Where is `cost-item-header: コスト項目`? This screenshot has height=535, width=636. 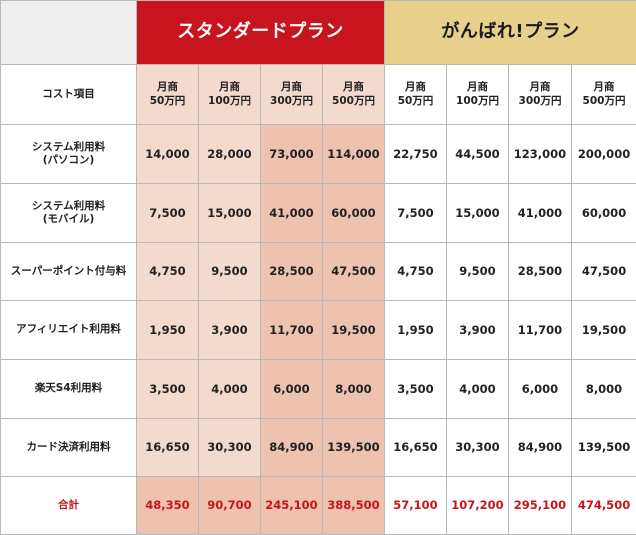
cost-item-header: コスト項目 is located at coordinates (69, 95).